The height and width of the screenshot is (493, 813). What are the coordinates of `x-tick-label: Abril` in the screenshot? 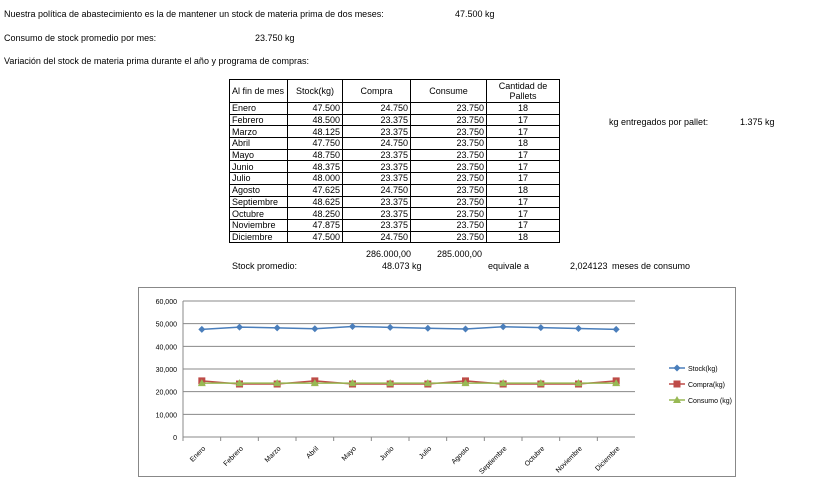 It's located at (312, 452).